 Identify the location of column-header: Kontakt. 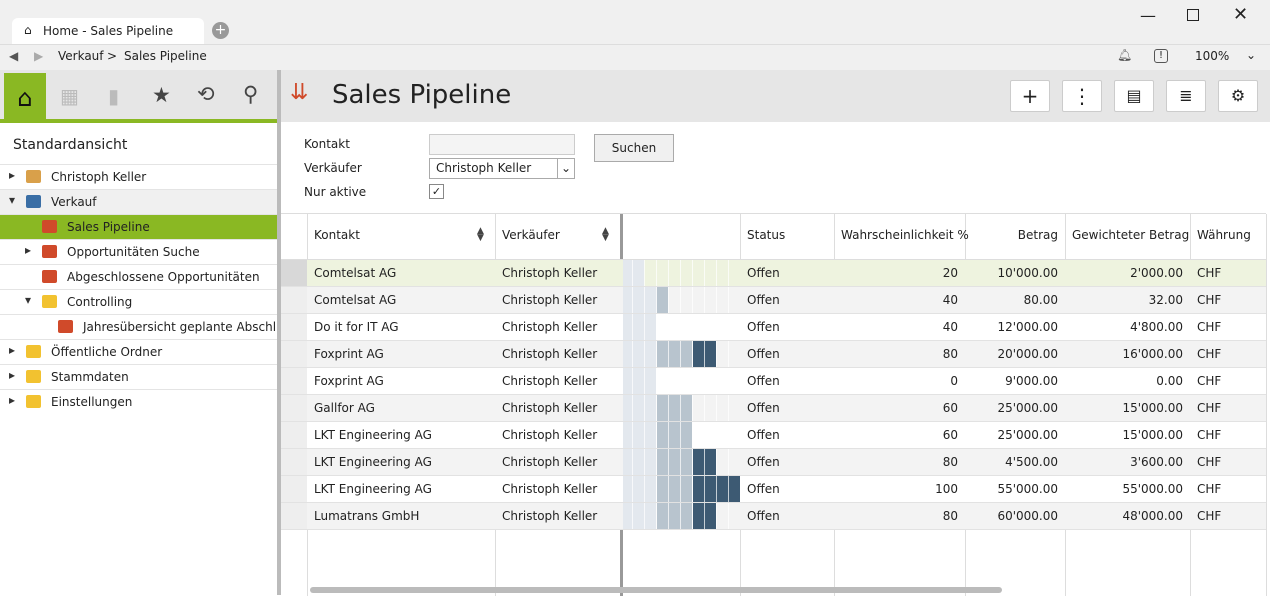
(337, 234).